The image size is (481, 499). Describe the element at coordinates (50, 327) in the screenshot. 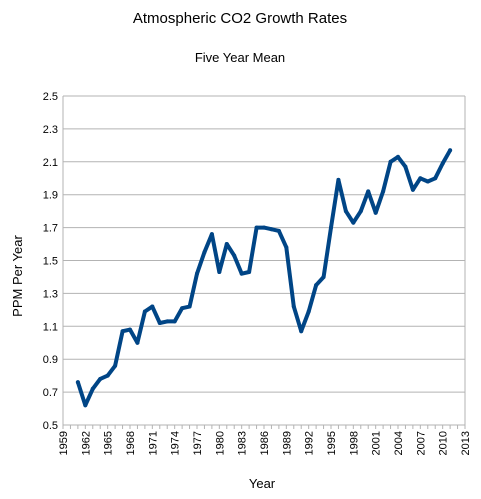

I see `y-tick-label: 1.1` at that location.